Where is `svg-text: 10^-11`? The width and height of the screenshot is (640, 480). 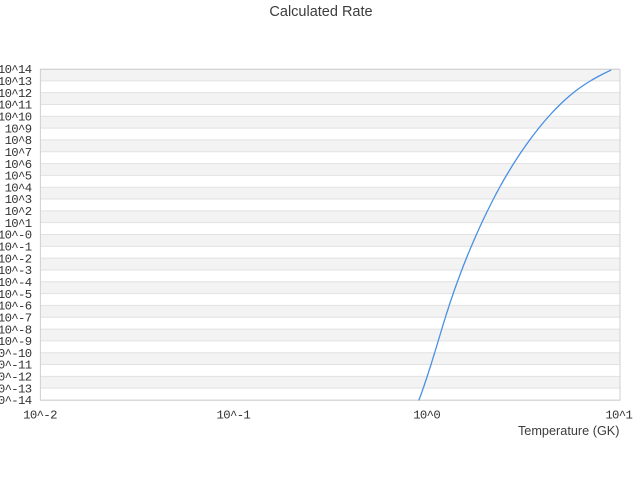 svg-text: 10^-11 is located at coordinates (16, 366).